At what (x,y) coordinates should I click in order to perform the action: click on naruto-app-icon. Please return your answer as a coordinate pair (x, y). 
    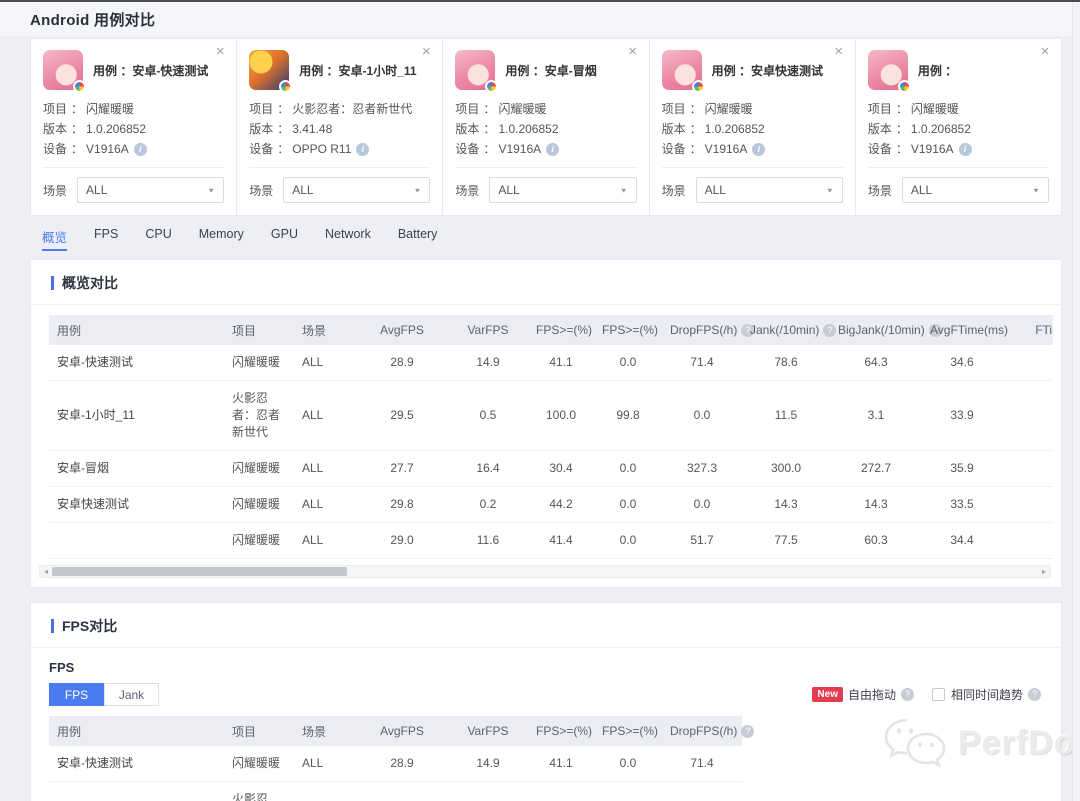
    Looking at the image, I should click on (271, 71).